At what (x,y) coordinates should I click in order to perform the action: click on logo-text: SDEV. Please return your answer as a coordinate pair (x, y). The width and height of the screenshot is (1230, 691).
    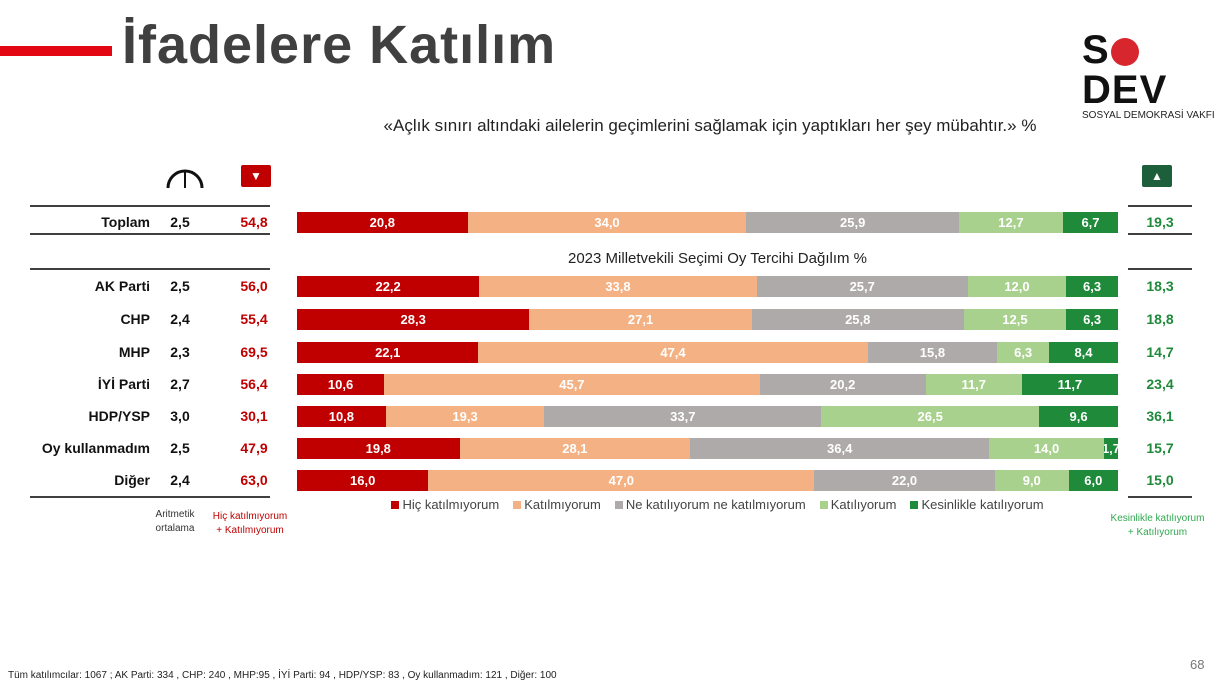
    Looking at the image, I should click on (1125, 70).